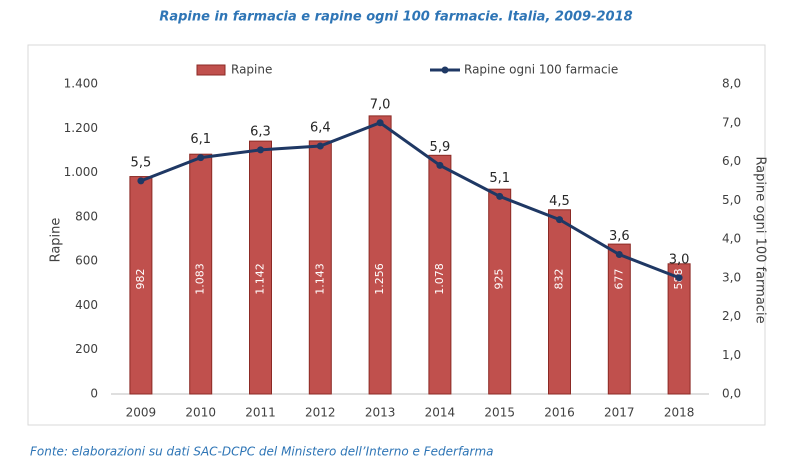  Describe the element at coordinates (260, 131) in the screenshot. I see `line-value-label: 6,3` at that location.